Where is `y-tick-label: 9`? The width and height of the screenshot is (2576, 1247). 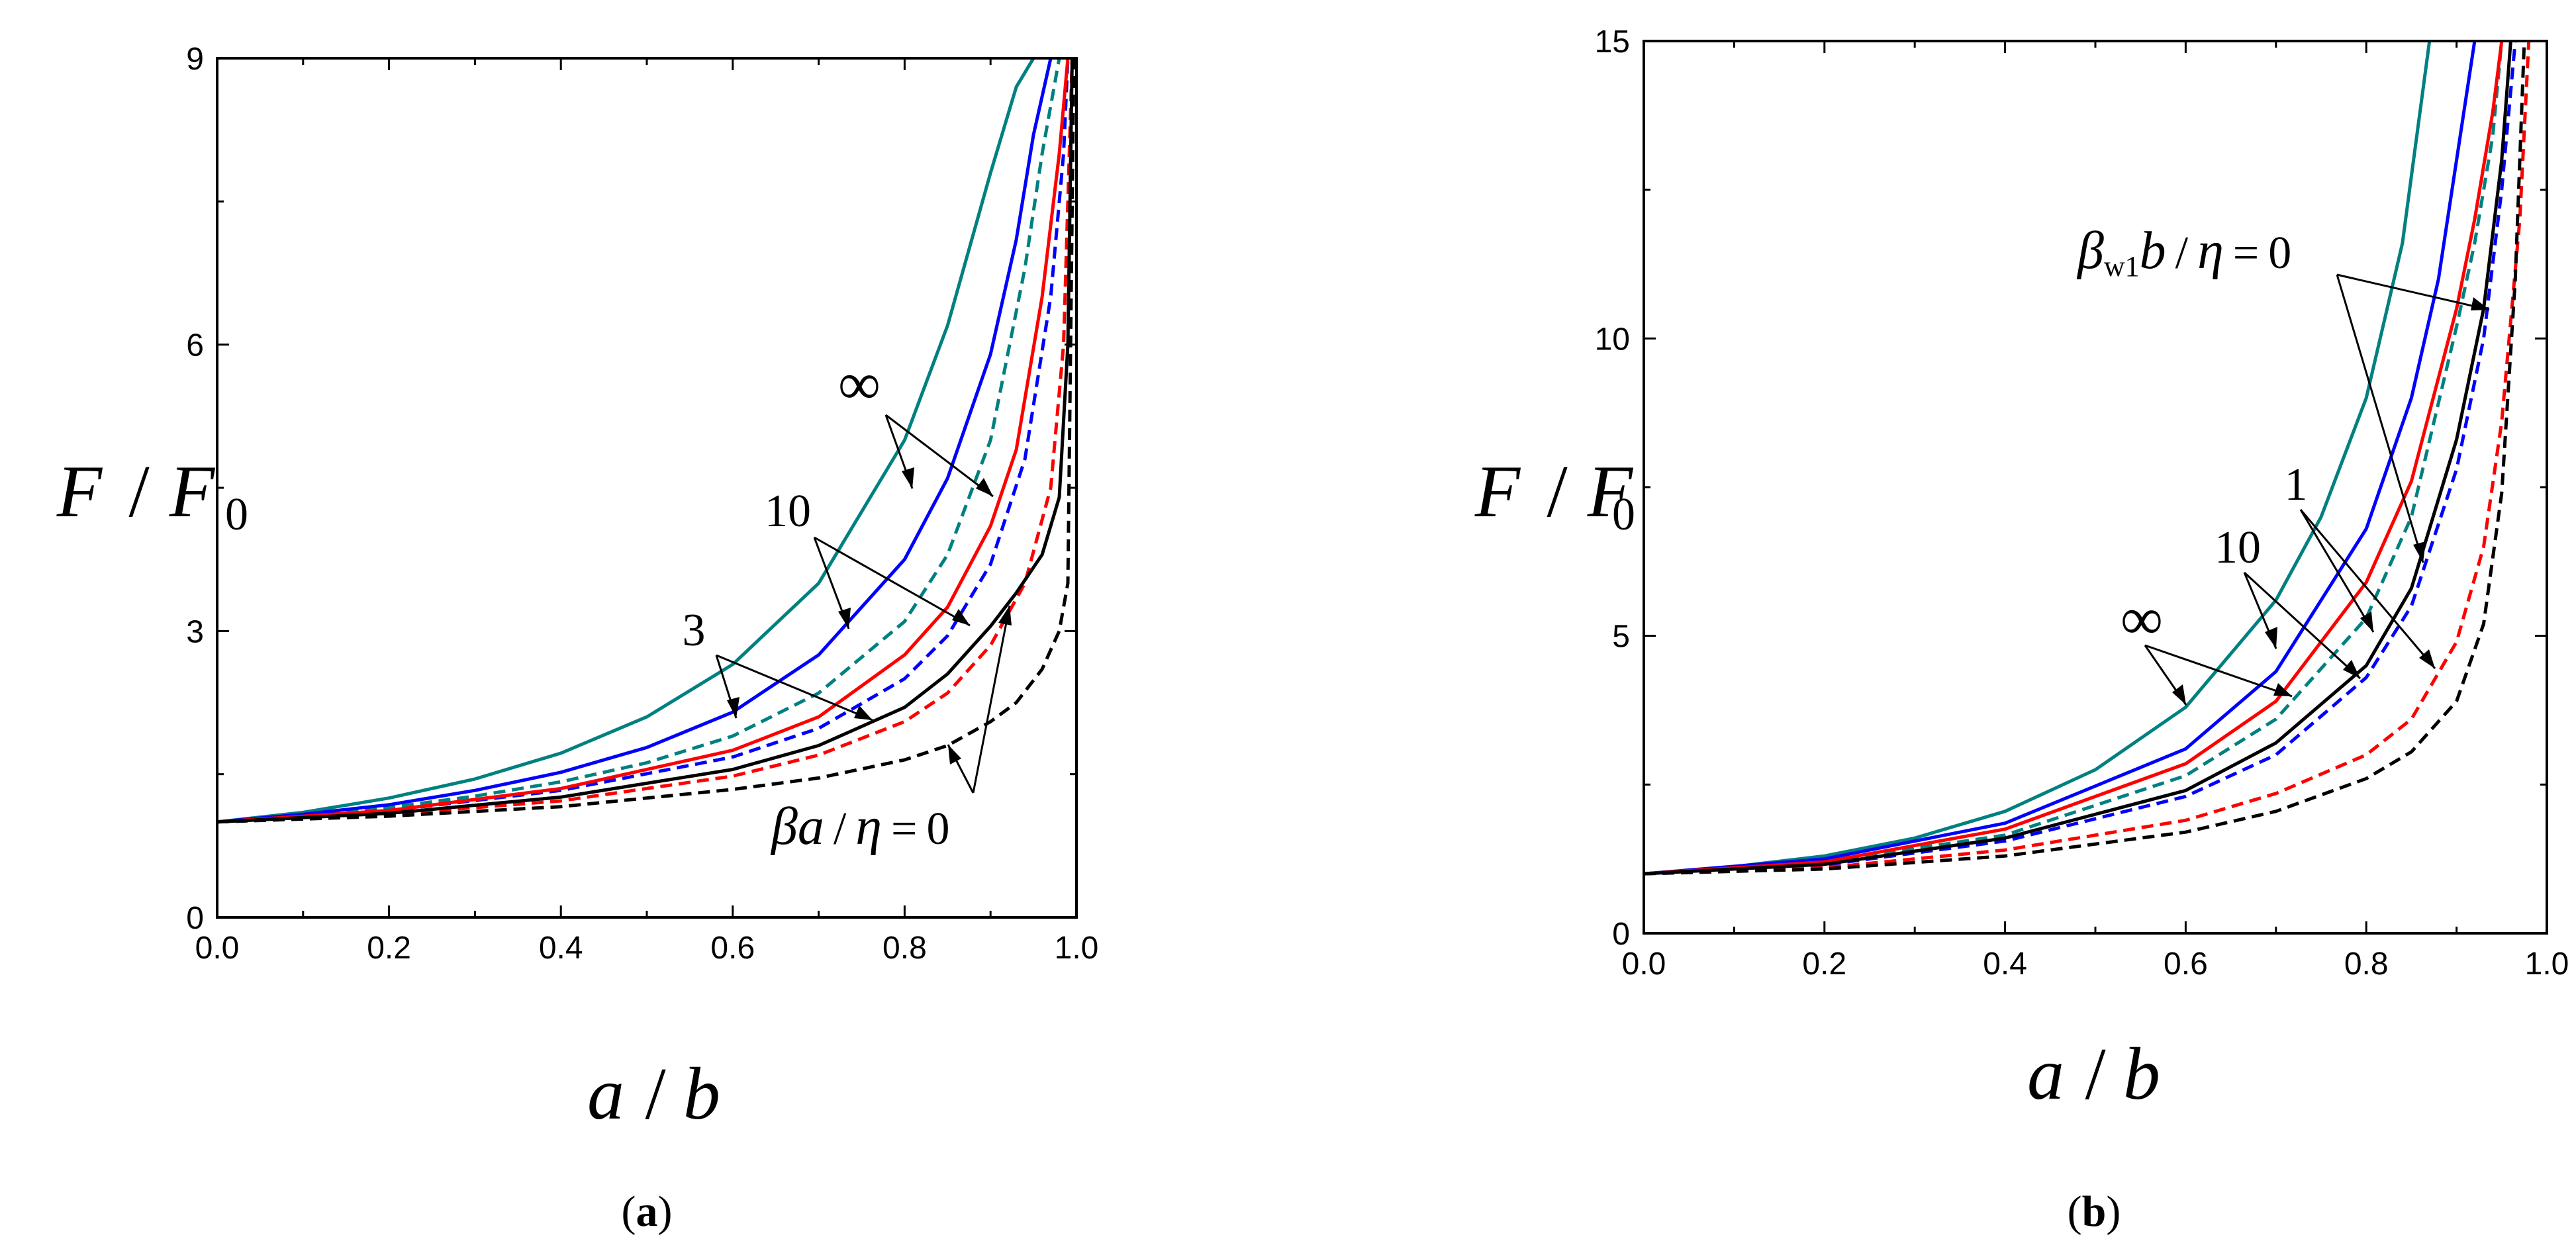 y-tick-label: 9 is located at coordinates (195, 59).